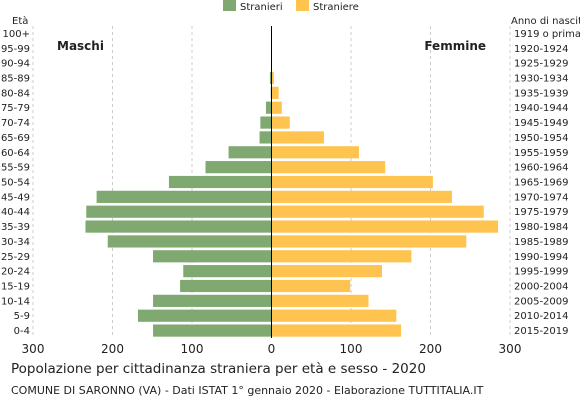 This screenshot has height=400, width=580. I want to click on males-label: Maschi, so click(80, 46).